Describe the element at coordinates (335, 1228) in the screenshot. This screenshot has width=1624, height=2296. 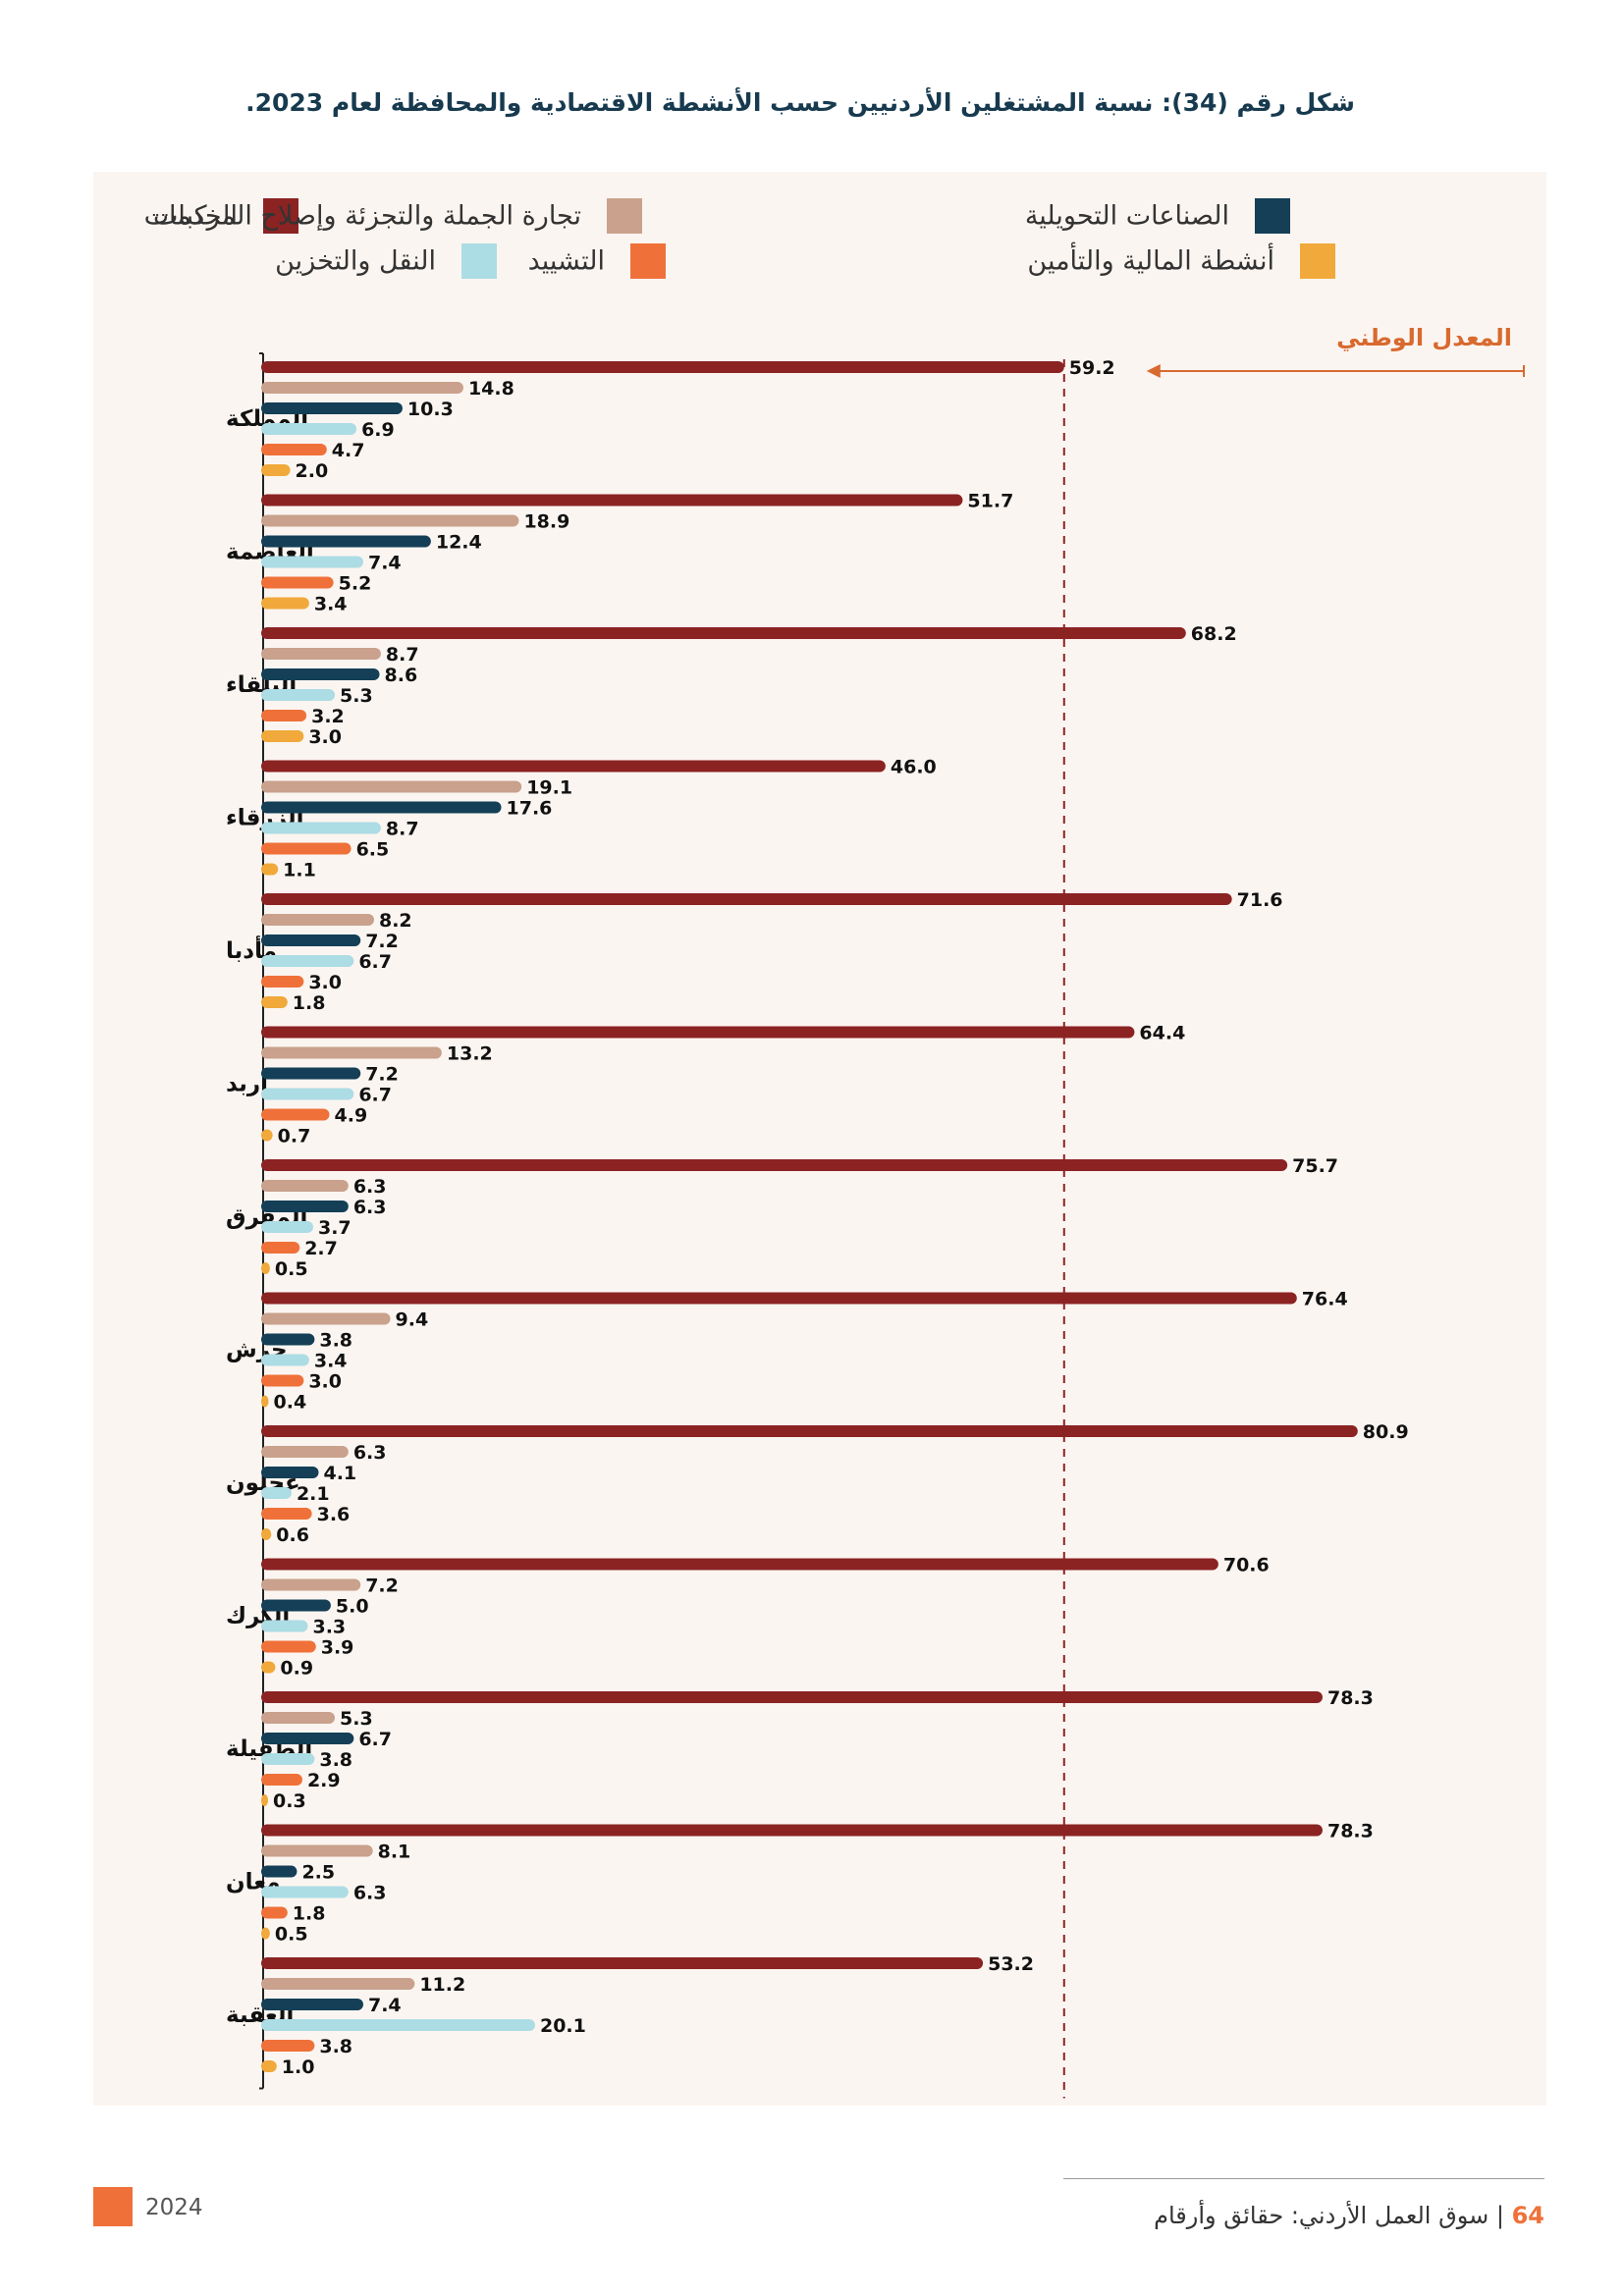
I see `bar-value-label: 3.7` at that location.